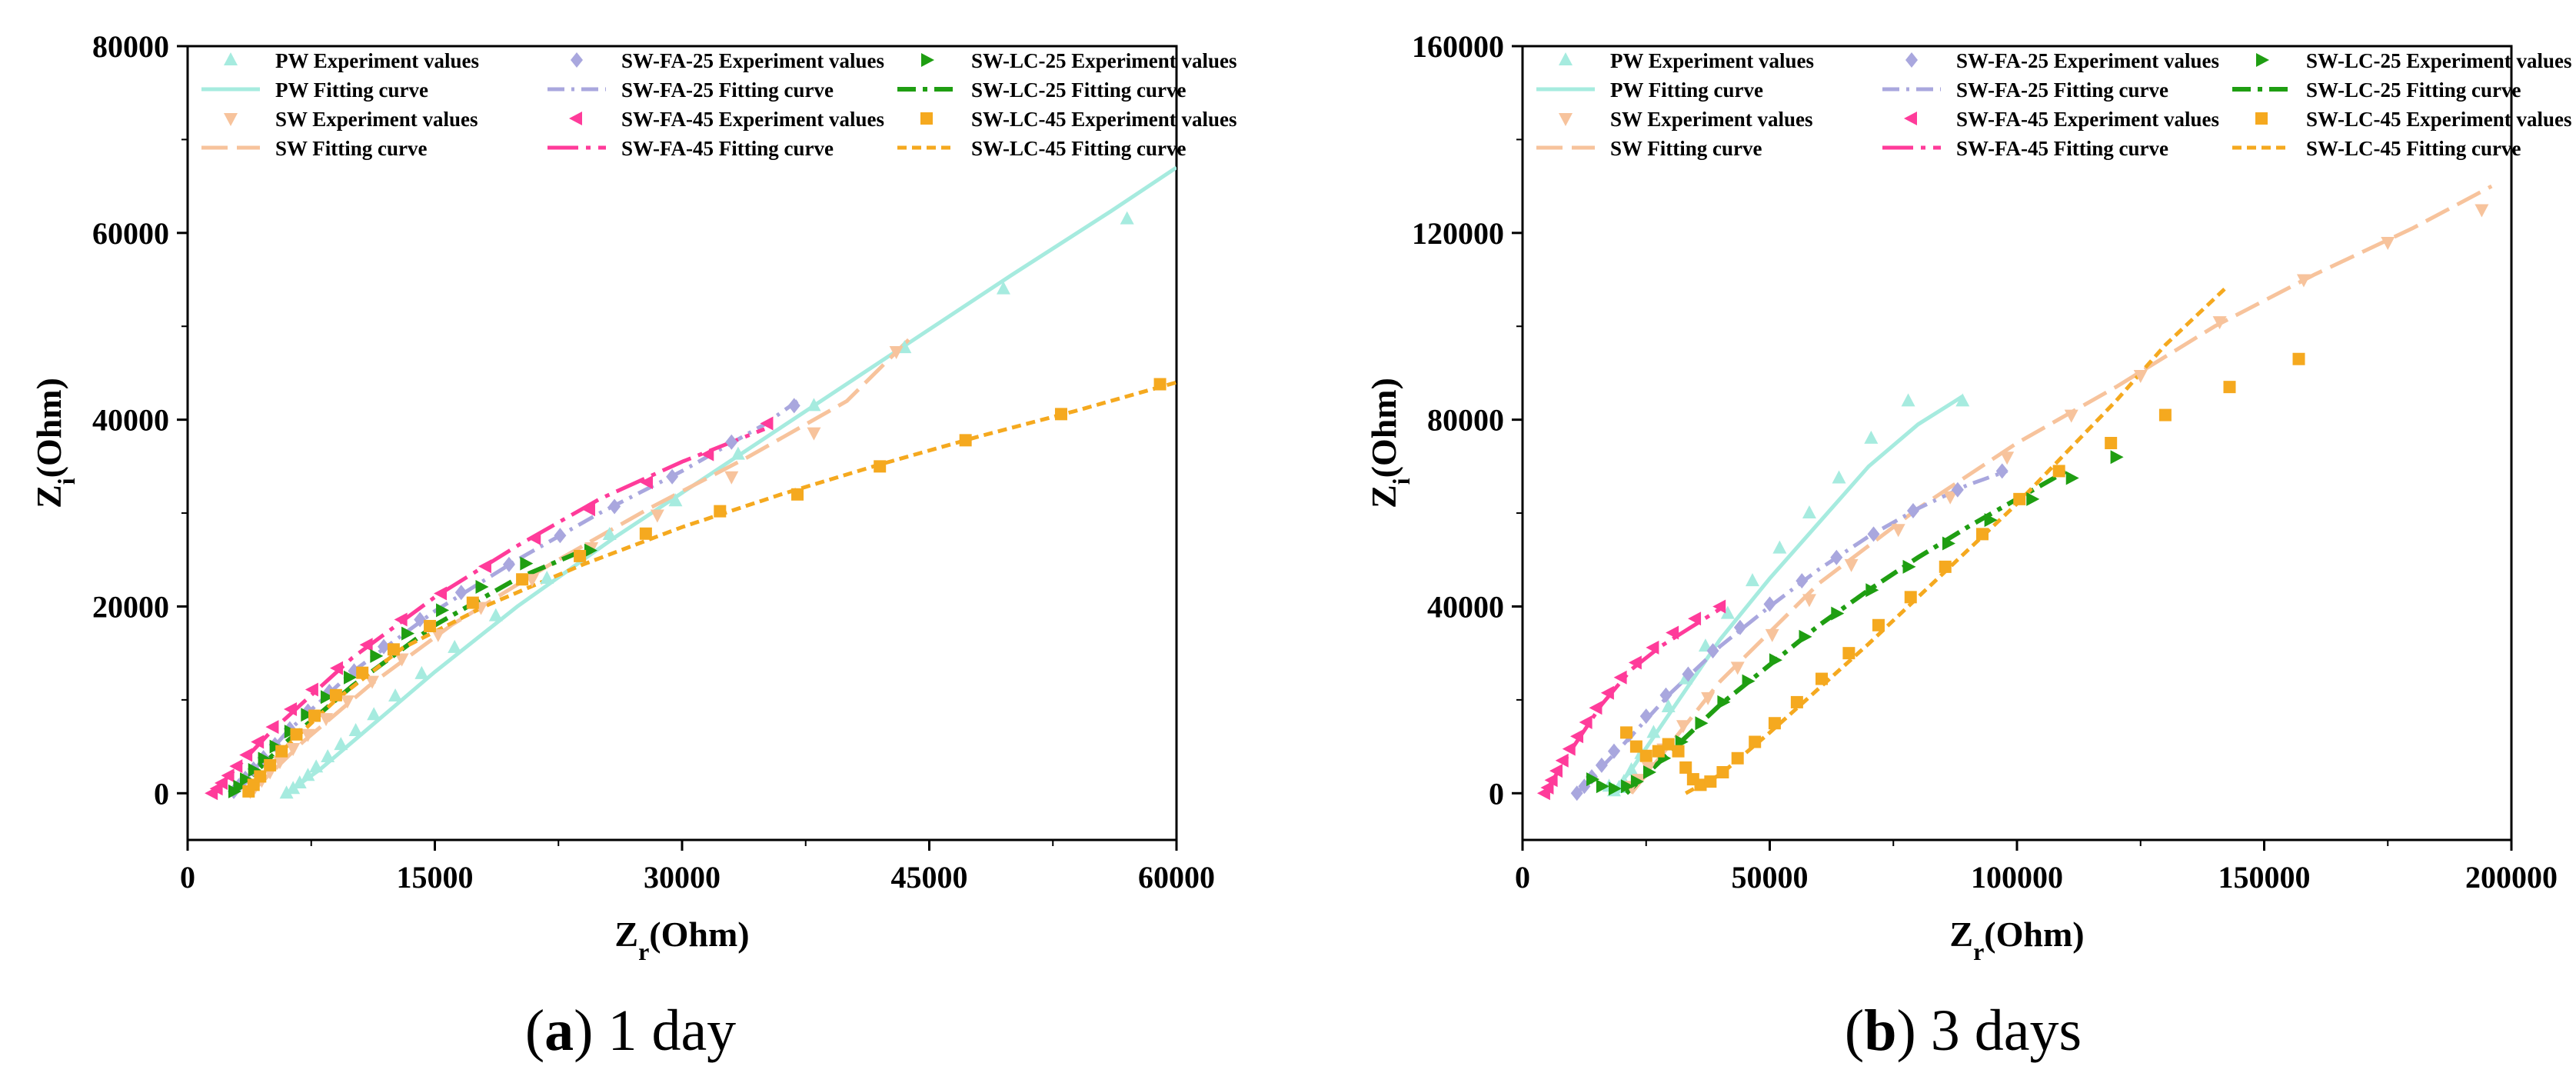 This screenshot has width=2576, height=1083. Describe the element at coordinates (559, 1030) in the screenshot. I see `caption-label: a` at that location.